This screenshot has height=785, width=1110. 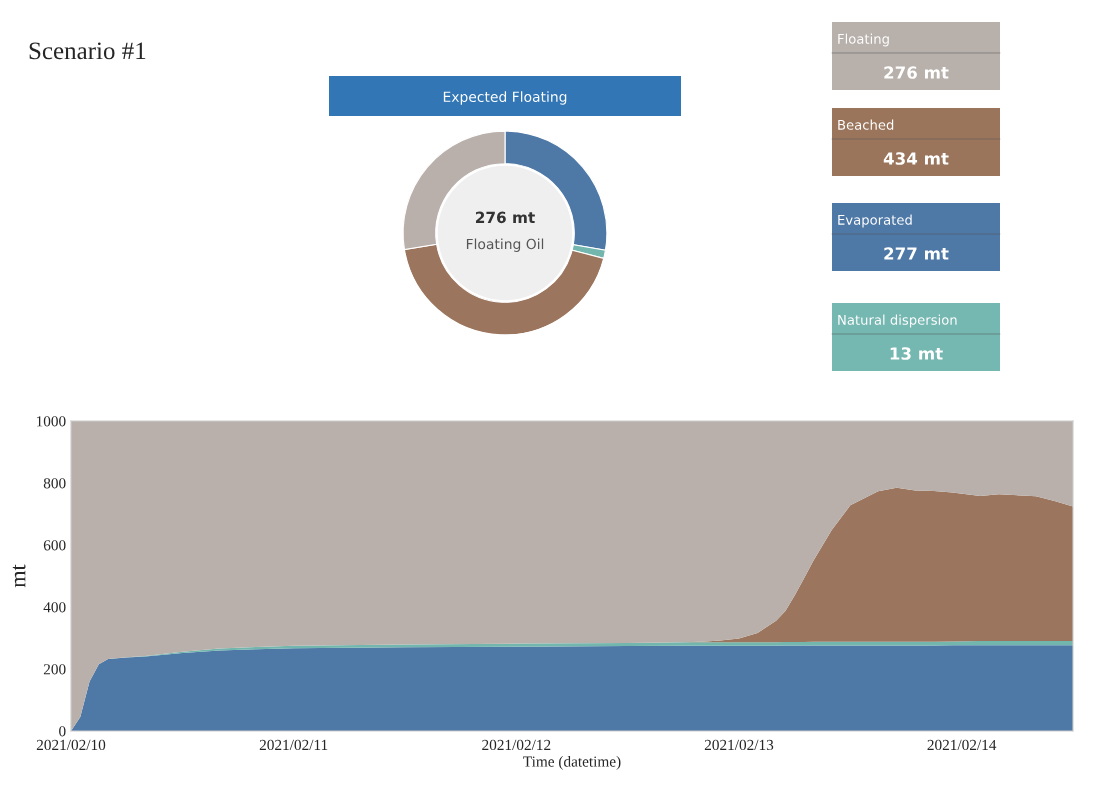 What do you see at coordinates (54, 607) in the screenshot?
I see `y-tick-label: 400` at bounding box center [54, 607].